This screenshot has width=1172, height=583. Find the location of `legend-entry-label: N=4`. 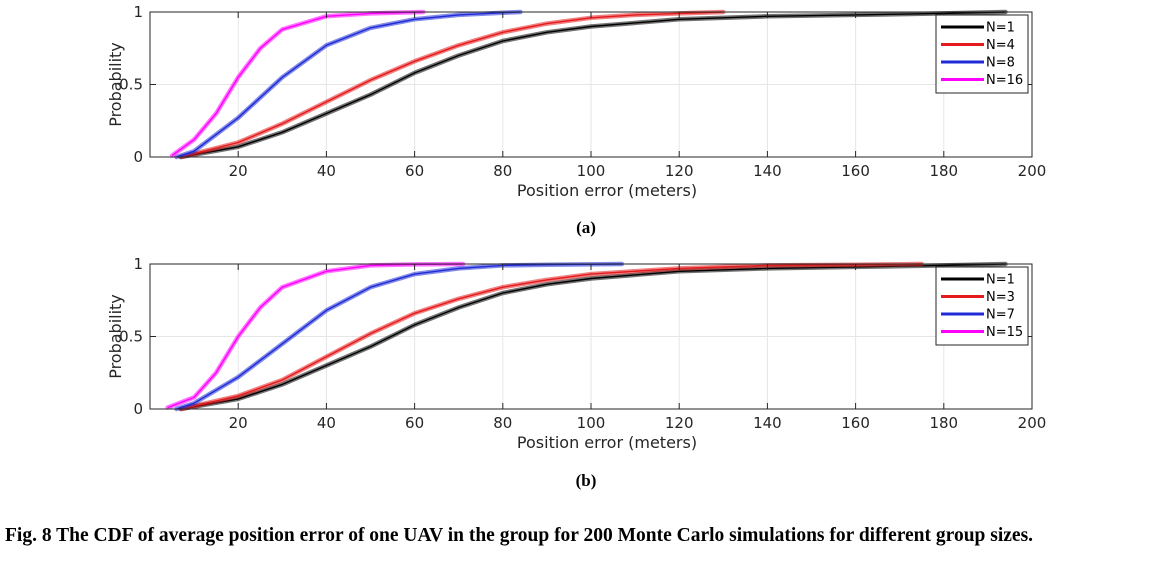

legend-entry-label: N=4 is located at coordinates (1000, 45).